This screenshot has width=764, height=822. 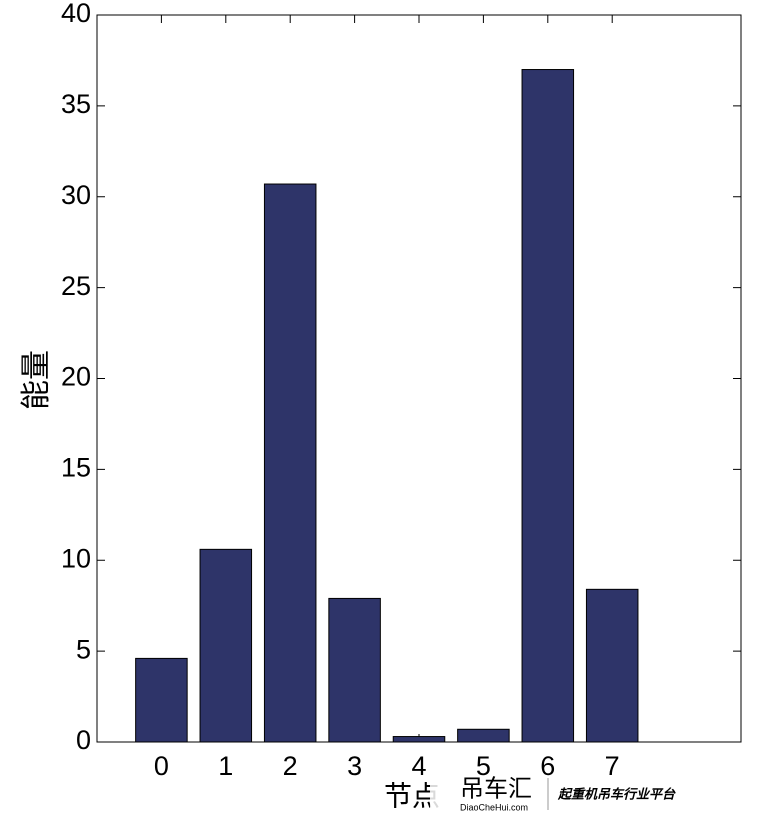 I want to click on watermark-slogan: 起重机吊车行业平台, so click(x=616, y=793).